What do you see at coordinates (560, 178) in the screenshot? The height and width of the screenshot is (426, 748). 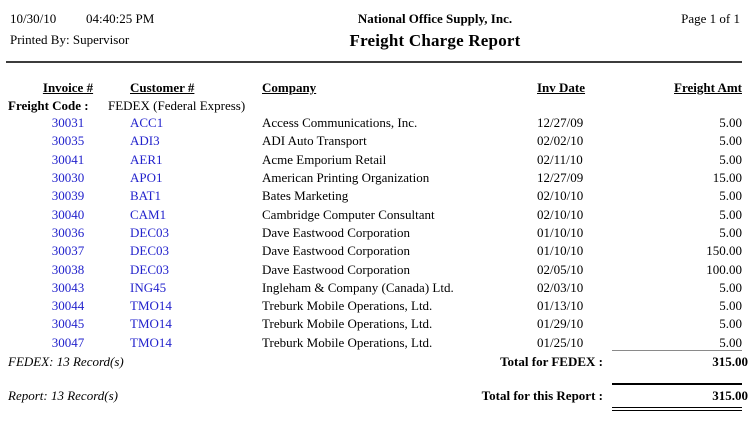 I see `invoice-date-cell: 12/27/09` at bounding box center [560, 178].